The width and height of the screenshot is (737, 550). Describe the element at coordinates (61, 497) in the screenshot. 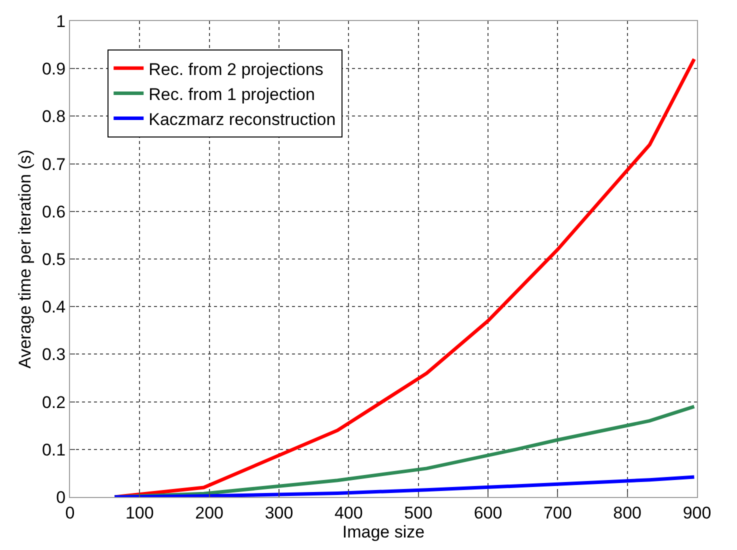

I see `y-tick-label: 0` at that location.